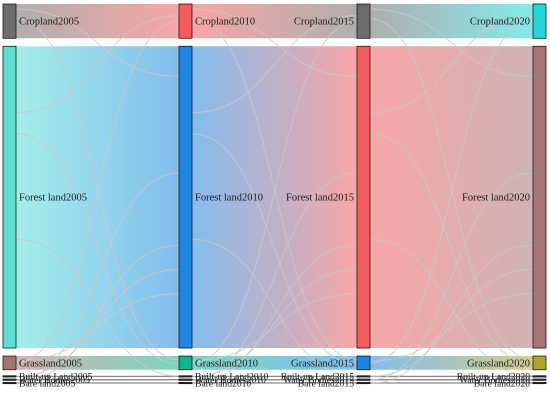 This screenshot has width=550, height=402. Describe the element at coordinates (451, 383) in the screenshot. I see `sankey-link-bare2015-bare2020` at that location.